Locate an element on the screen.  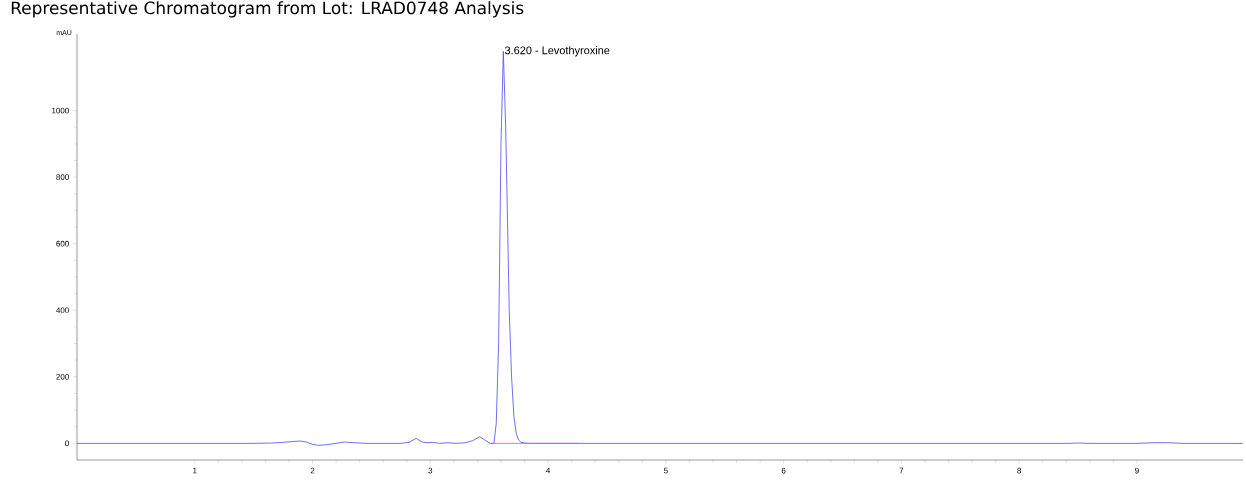
annotation: 3.620 - Levothyroxine is located at coordinates (557, 51).